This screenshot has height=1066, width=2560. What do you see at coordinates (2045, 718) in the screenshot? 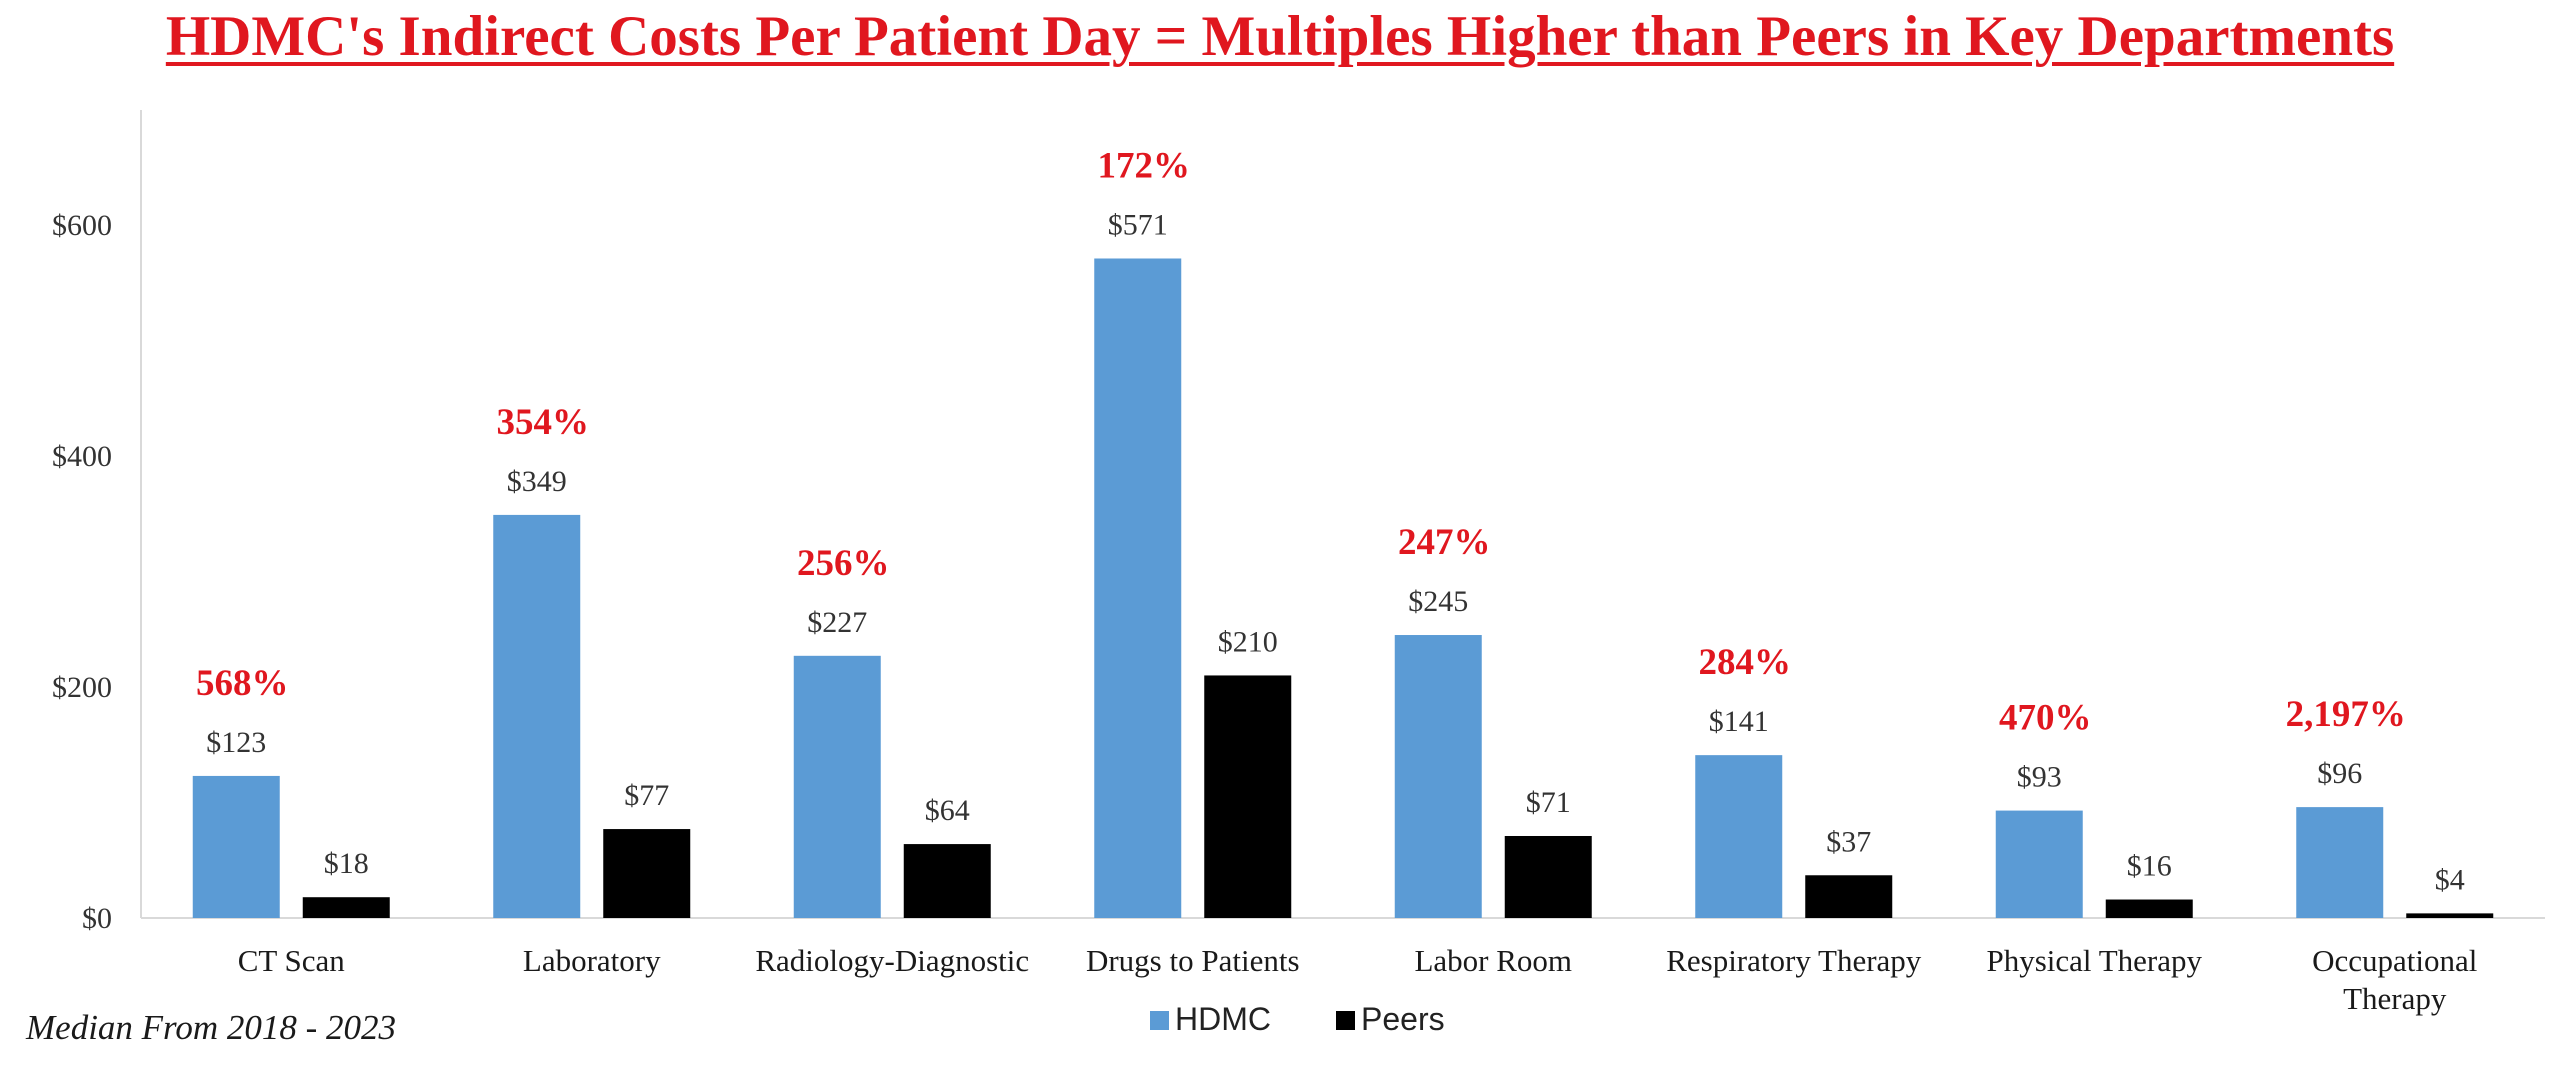
I see `percent-annotation: 470%` at bounding box center [2045, 718].